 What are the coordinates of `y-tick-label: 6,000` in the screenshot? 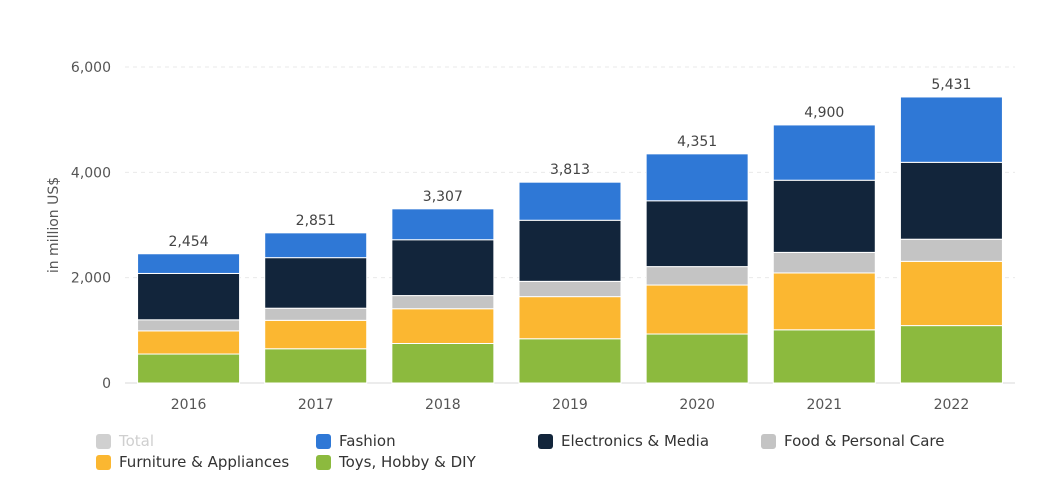 It's located at (91, 68).